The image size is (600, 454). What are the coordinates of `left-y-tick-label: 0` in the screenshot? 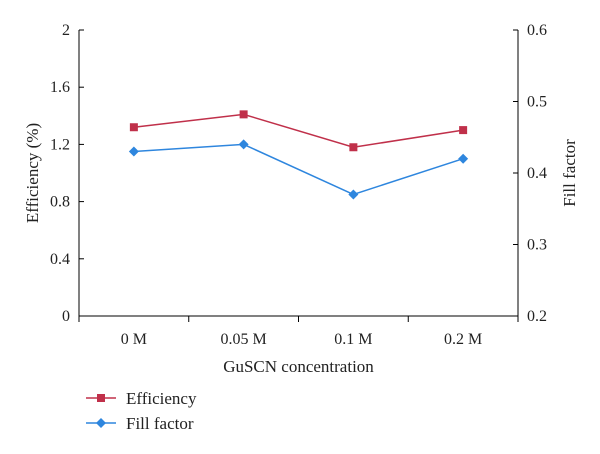 It's located at (66, 316).